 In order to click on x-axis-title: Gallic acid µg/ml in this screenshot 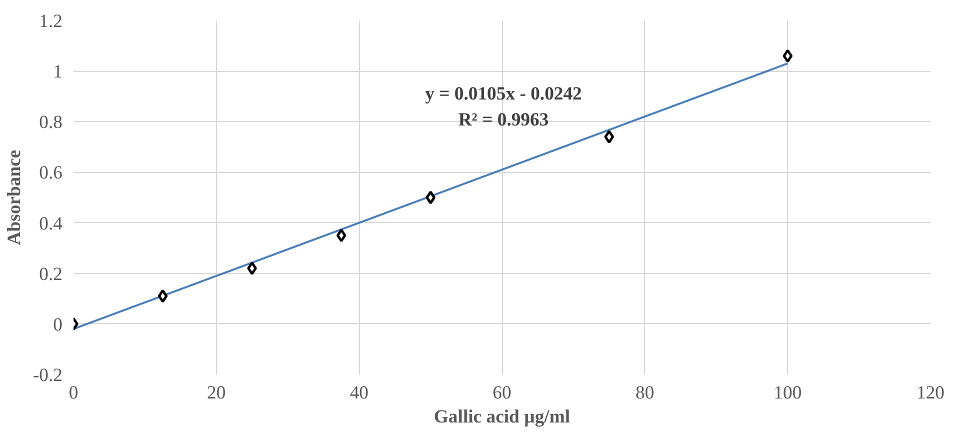, I will do `click(502, 417)`.